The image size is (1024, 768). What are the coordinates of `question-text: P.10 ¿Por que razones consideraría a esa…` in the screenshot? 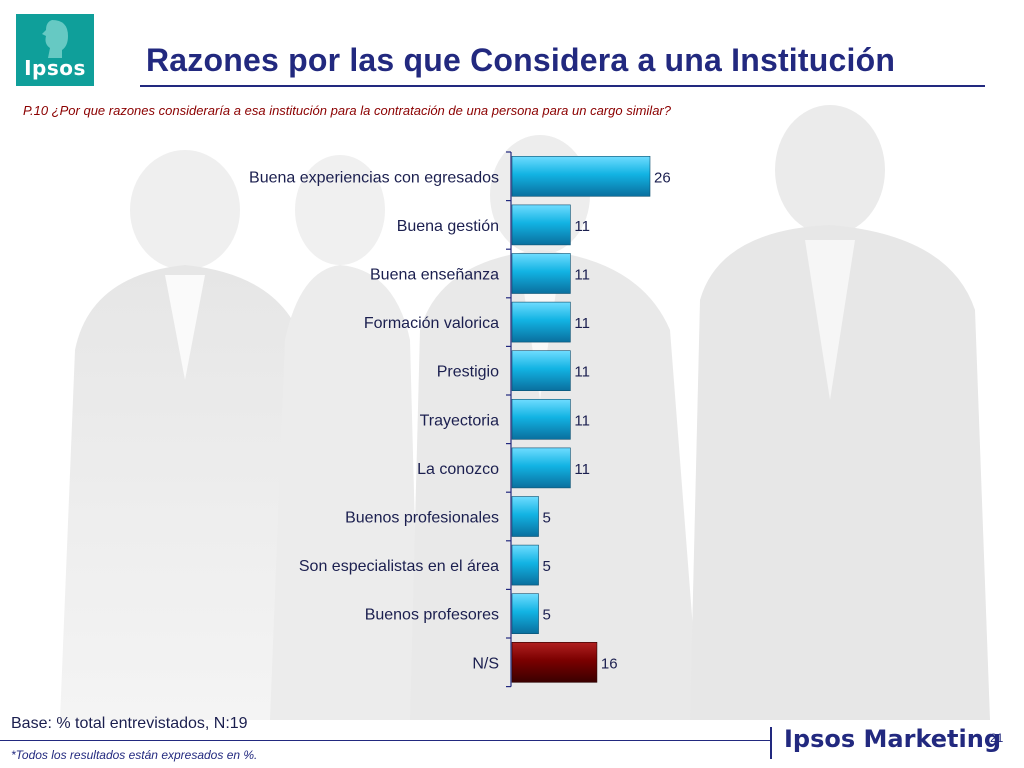 It's located at (347, 110).